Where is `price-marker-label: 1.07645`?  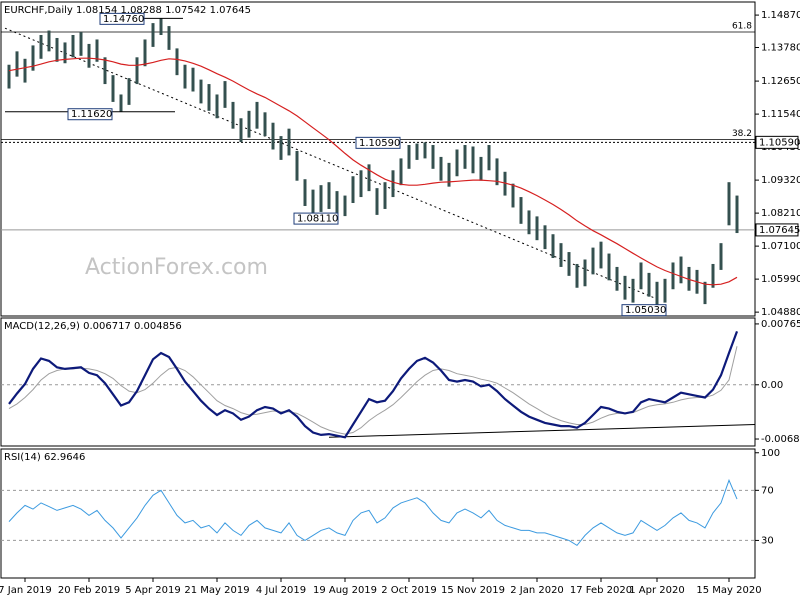
price-marker-label: 1.07645 is located at coordinates (779, 230).